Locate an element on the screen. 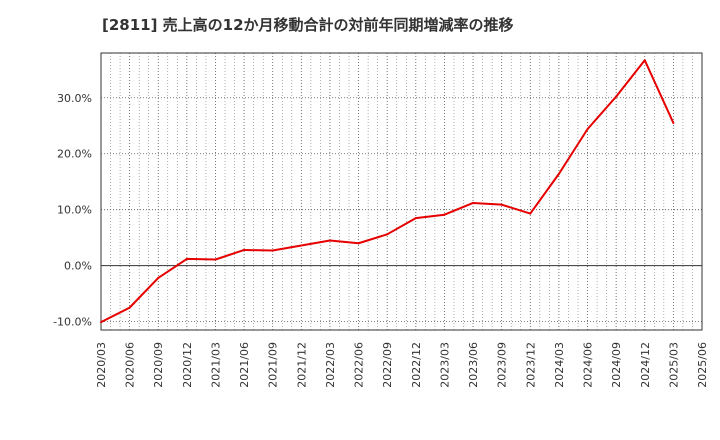 This screenshot has width=720, height=440. x-tick-label: 2022/12 is located at coordinates (416, 365).